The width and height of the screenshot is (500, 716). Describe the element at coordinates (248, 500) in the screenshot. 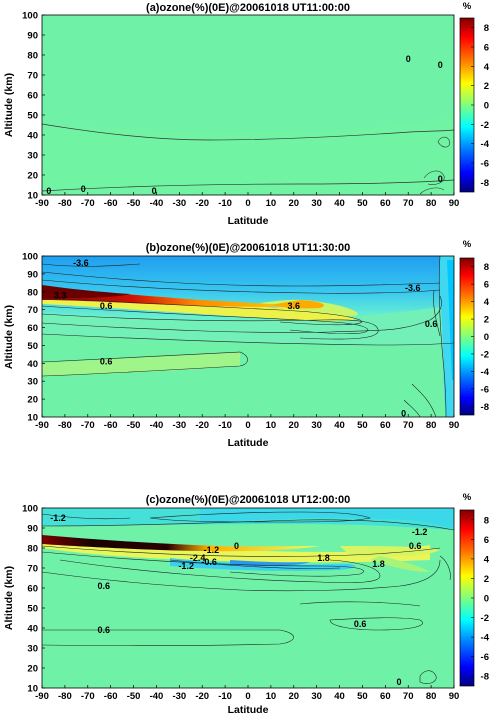

I see `panel-c-title: (c)ozone(%)(0E)@20061018 UT12:00:00` at that location.